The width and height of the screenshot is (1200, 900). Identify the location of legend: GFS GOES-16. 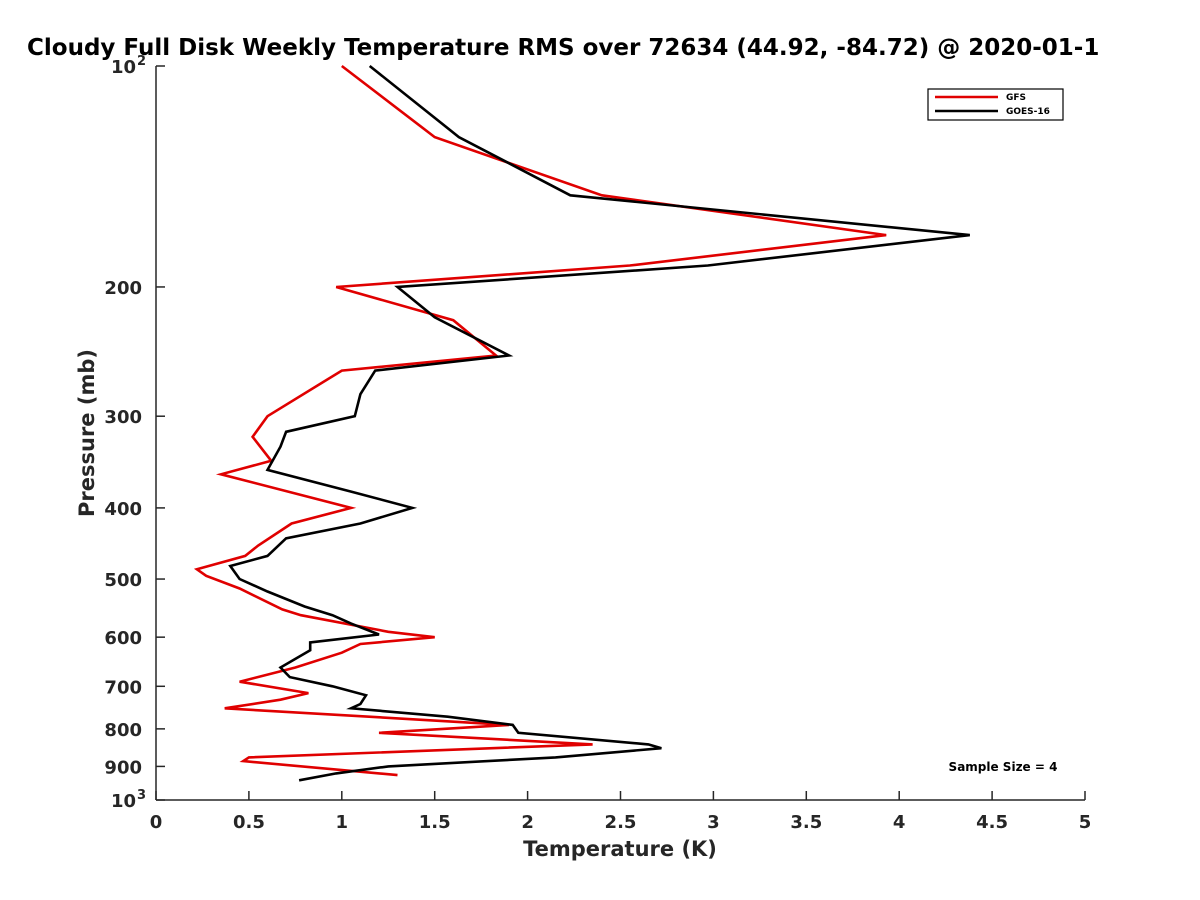
(995, 104).